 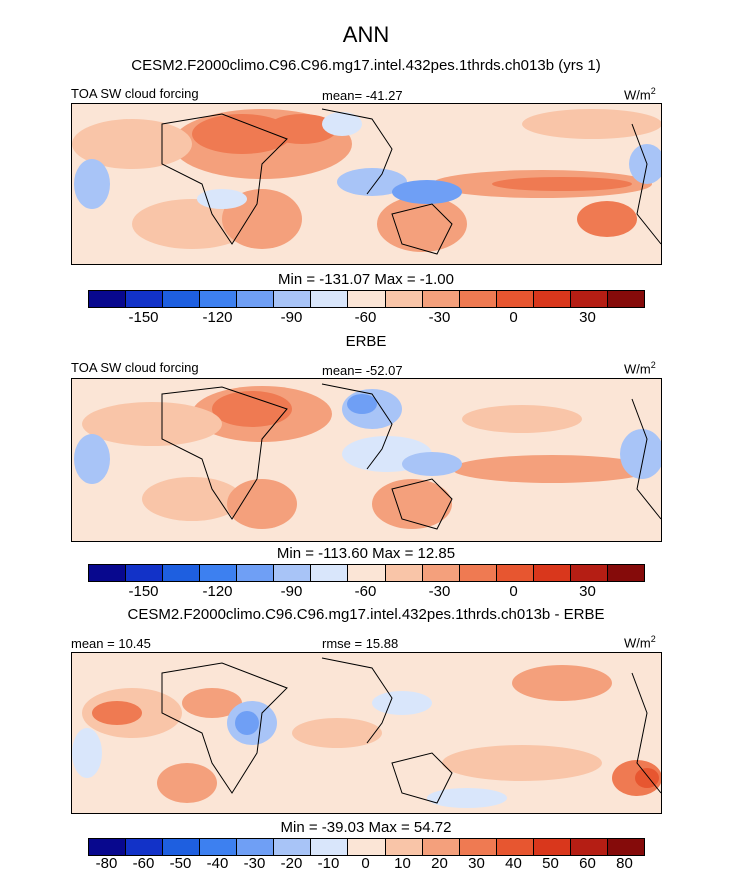 I want to click on colorbar-tick-label: -50, so click(x=180, y=863).